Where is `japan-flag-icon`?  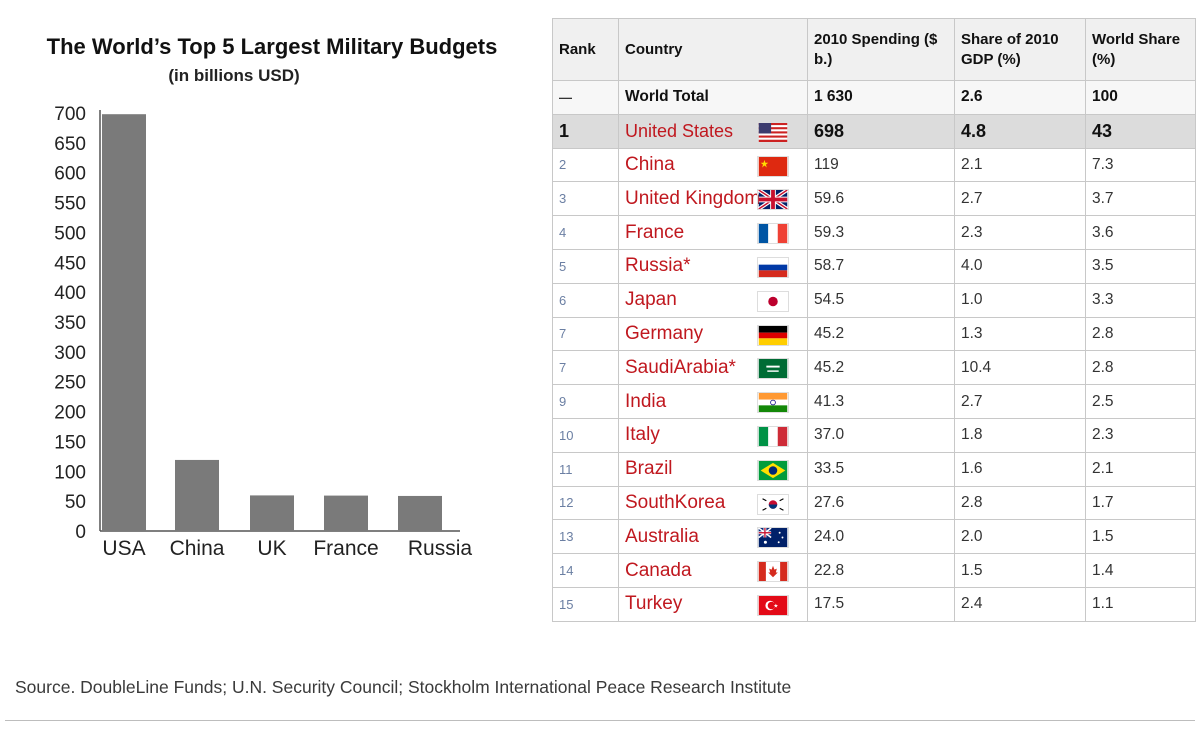 japan-flag-icon is located at coordinates (773, 301).